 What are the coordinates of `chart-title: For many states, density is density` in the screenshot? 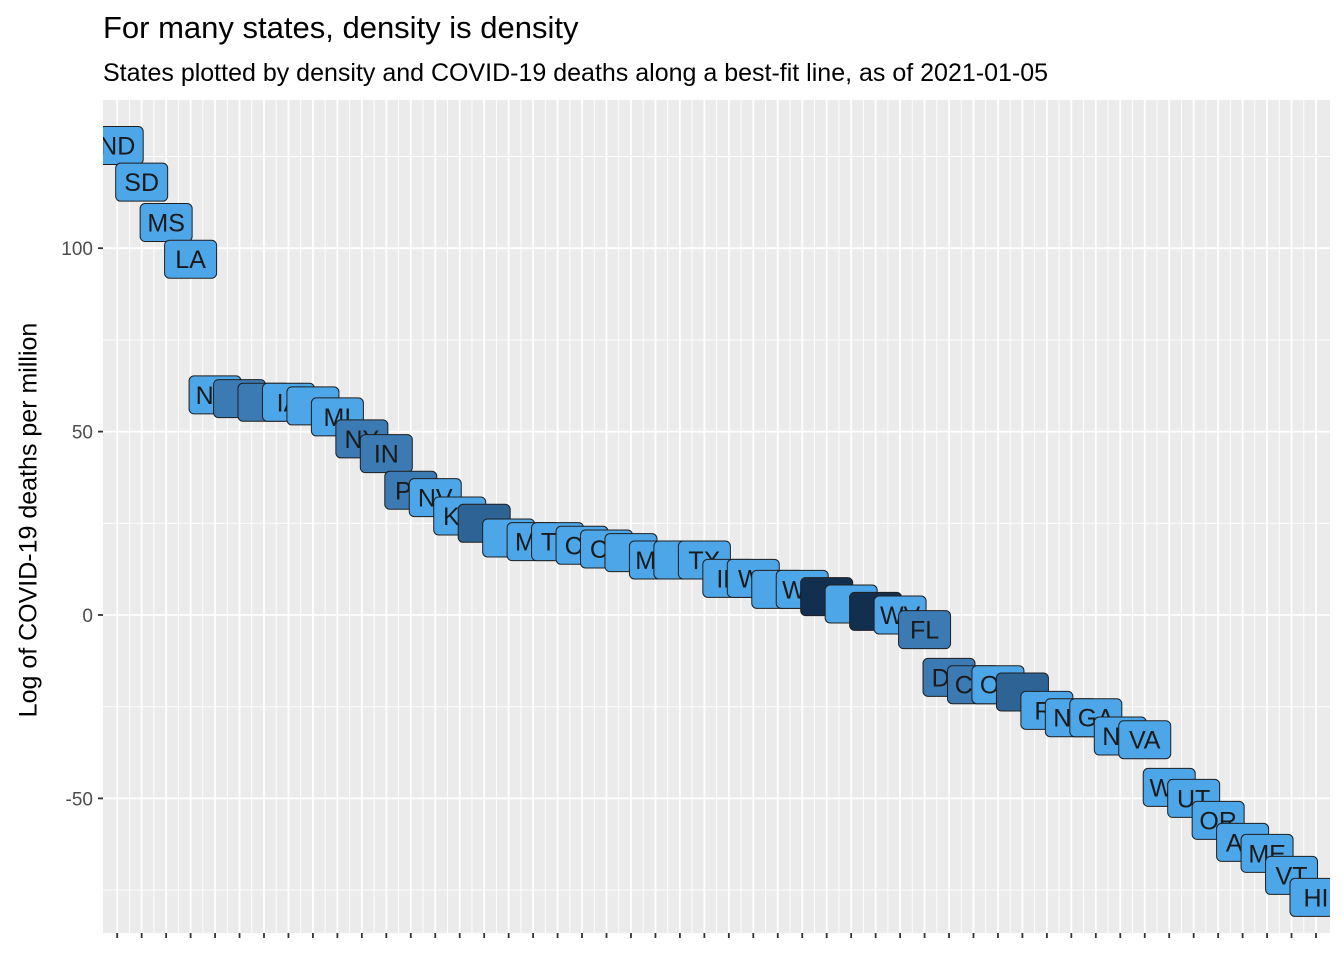 It's located at (341, 27).